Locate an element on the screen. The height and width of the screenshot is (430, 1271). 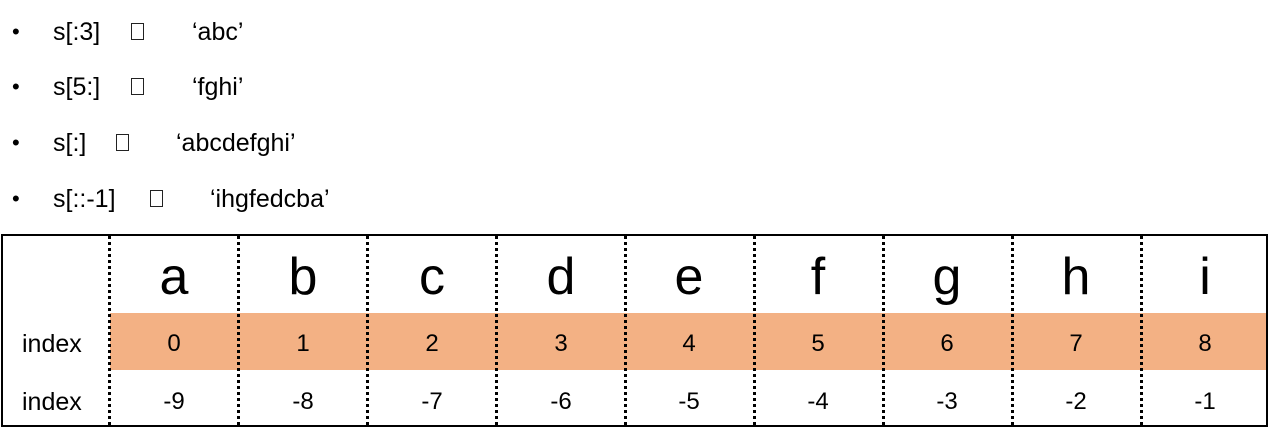
negative-index-label: index is located at coordinates (52, 402).